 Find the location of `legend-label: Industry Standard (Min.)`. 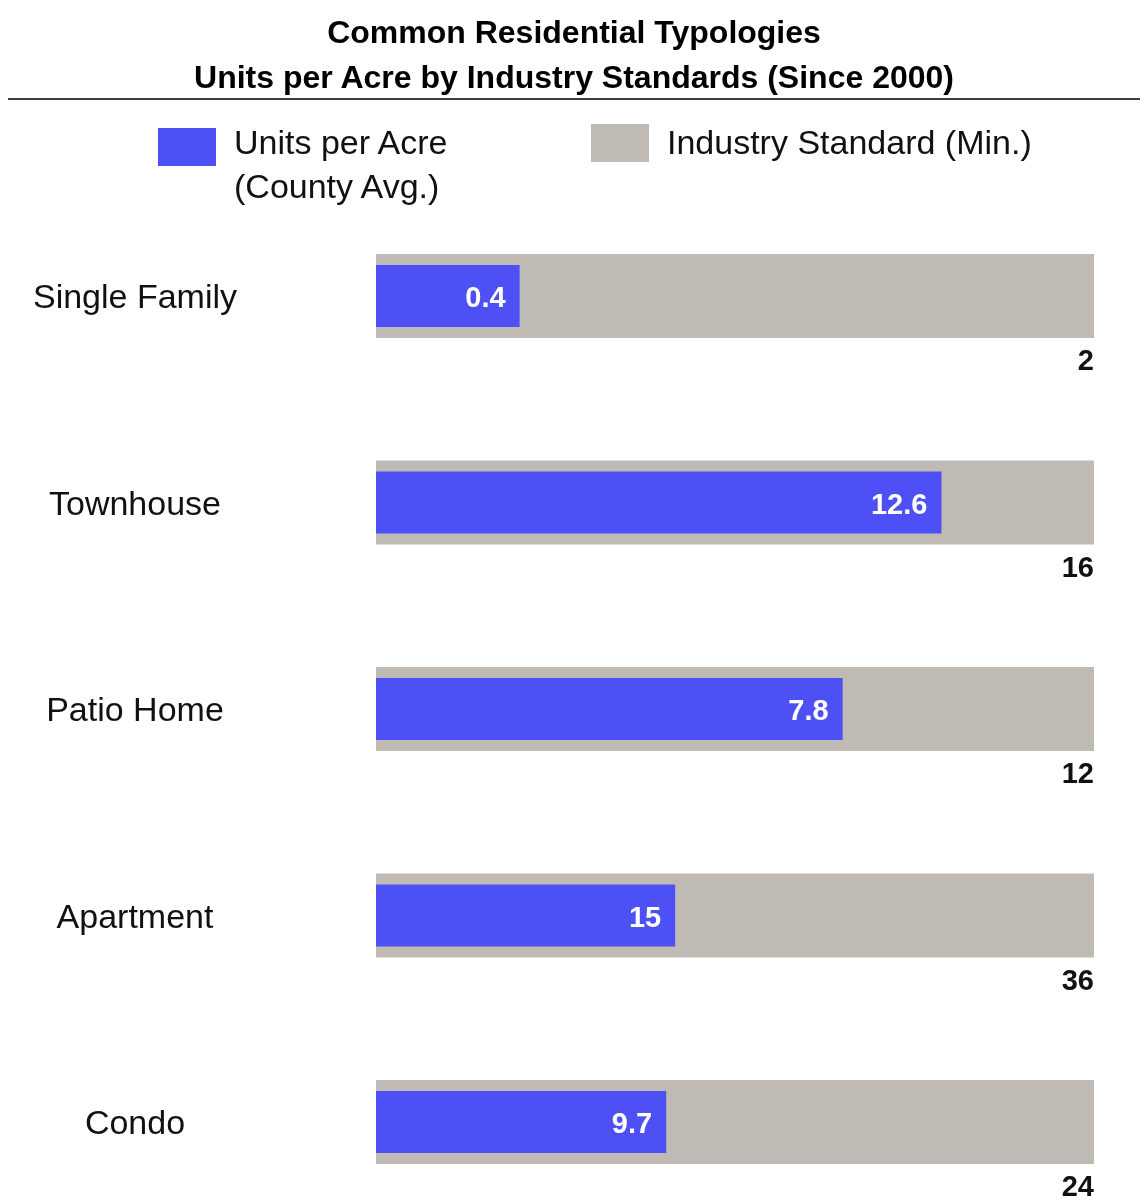

legend-label: Industry Standard (Min.) is located at coordinates (849, 142).